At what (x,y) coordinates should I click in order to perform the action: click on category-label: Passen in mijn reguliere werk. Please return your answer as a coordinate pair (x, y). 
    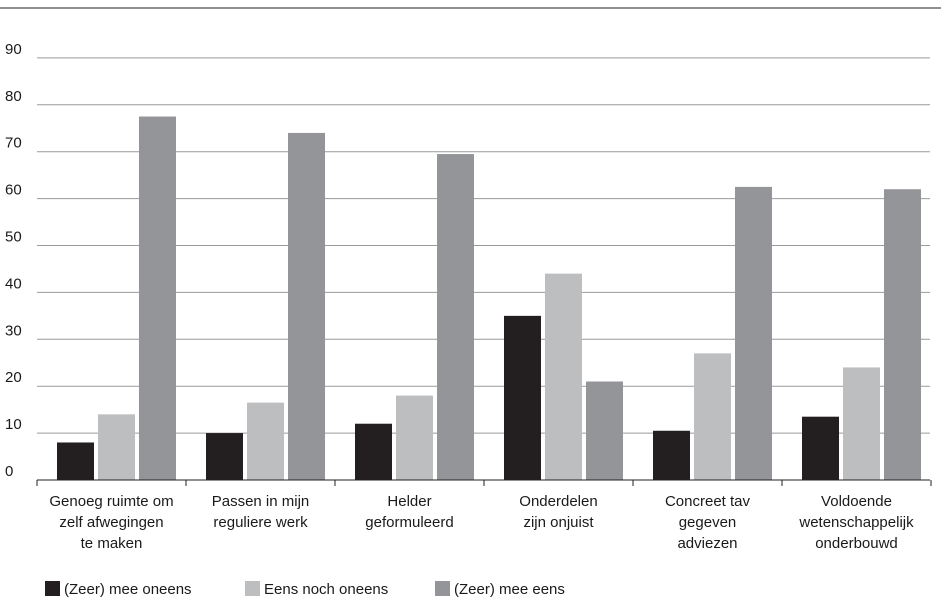
    Looking at the image, I should click on (261, 512).